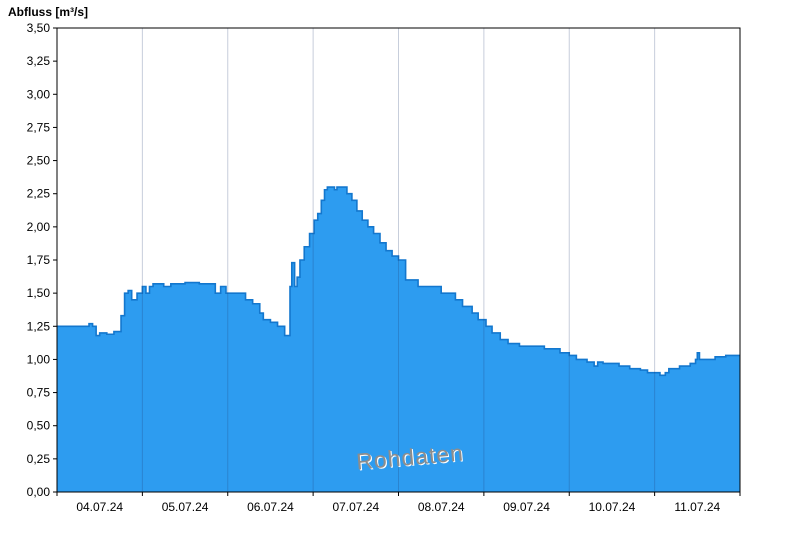 The width and height of the screenshot is (800, 550). I want to click on x-axis-tick-label: 09.07.24, so click(526, 507).